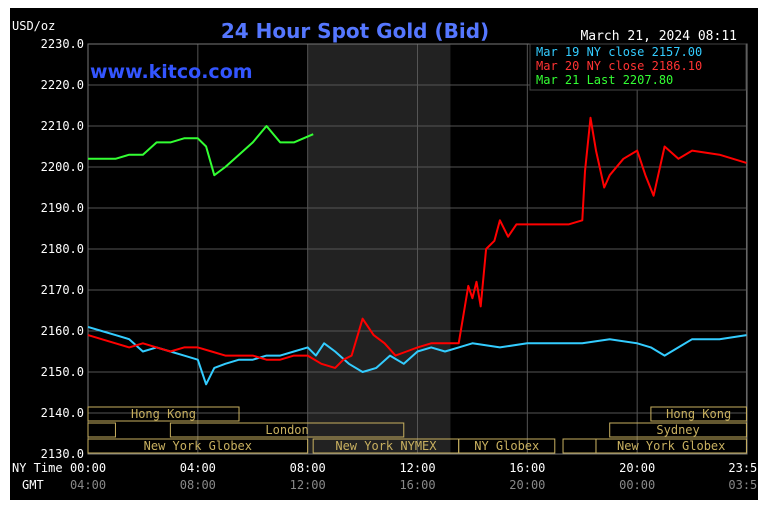  Describe the element at coordinates (743, 468) in the screenshot. I see `x-tick-label-ny: 23:59` at that location.